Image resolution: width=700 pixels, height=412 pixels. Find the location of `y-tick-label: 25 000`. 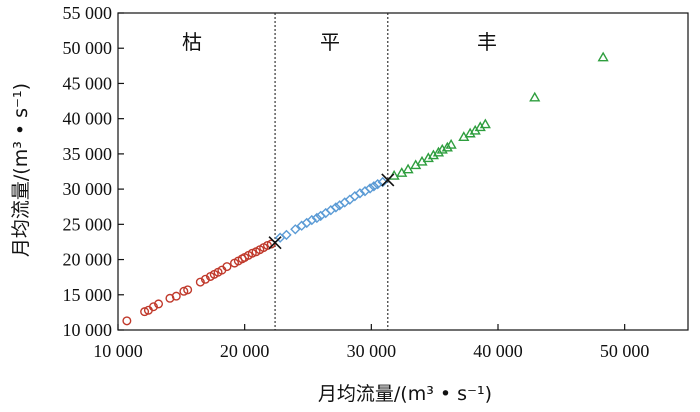

y-tick-label: 25 000 is located at coordinates (88, 224).